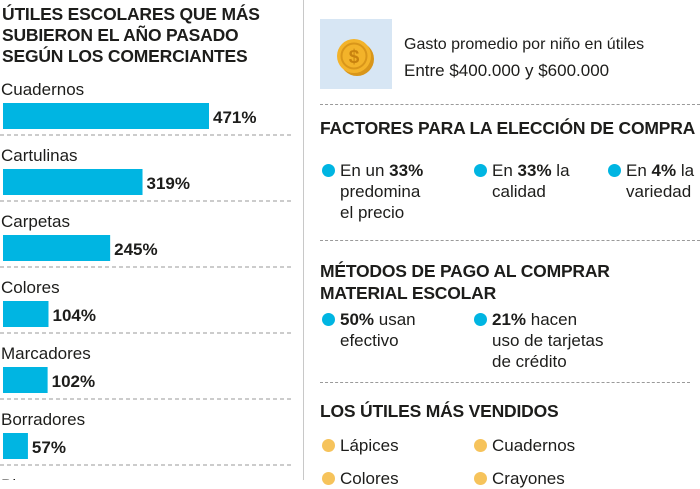  What do you see at coordinates (42, 89) in the screenshot?
I see `category-label: Cuadernos` at bounding box center [42, 89].